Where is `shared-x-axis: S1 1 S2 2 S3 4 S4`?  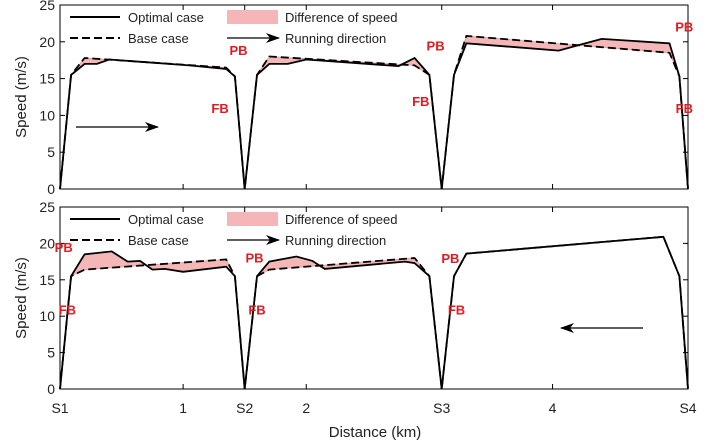 shared-x-axis: S1 1 S2 2 S3 4 S4 is located at coordinates (373, 408).